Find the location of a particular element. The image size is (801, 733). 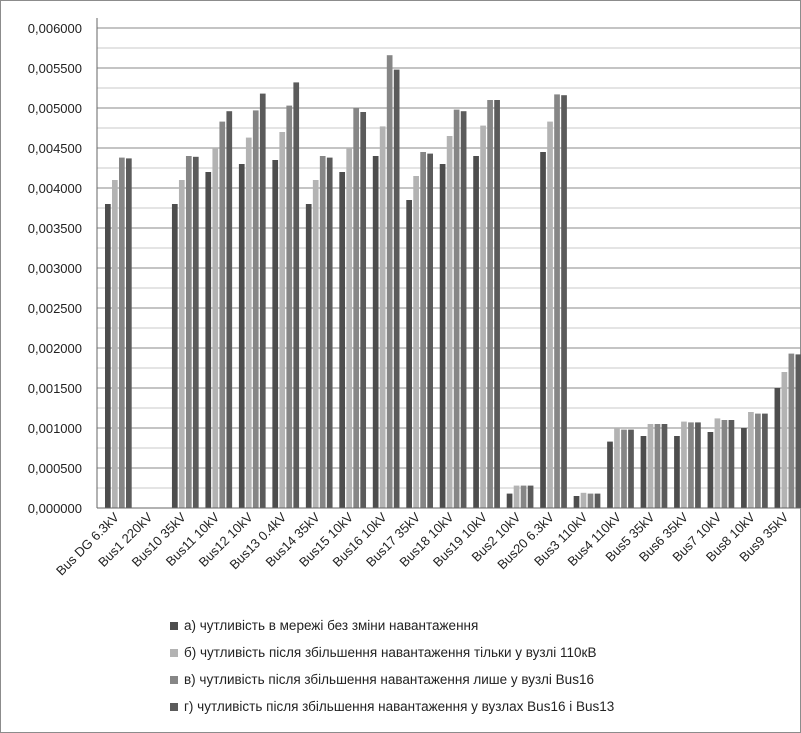

y-tick-label: 0,001500 is located at coordinates (55, 388).